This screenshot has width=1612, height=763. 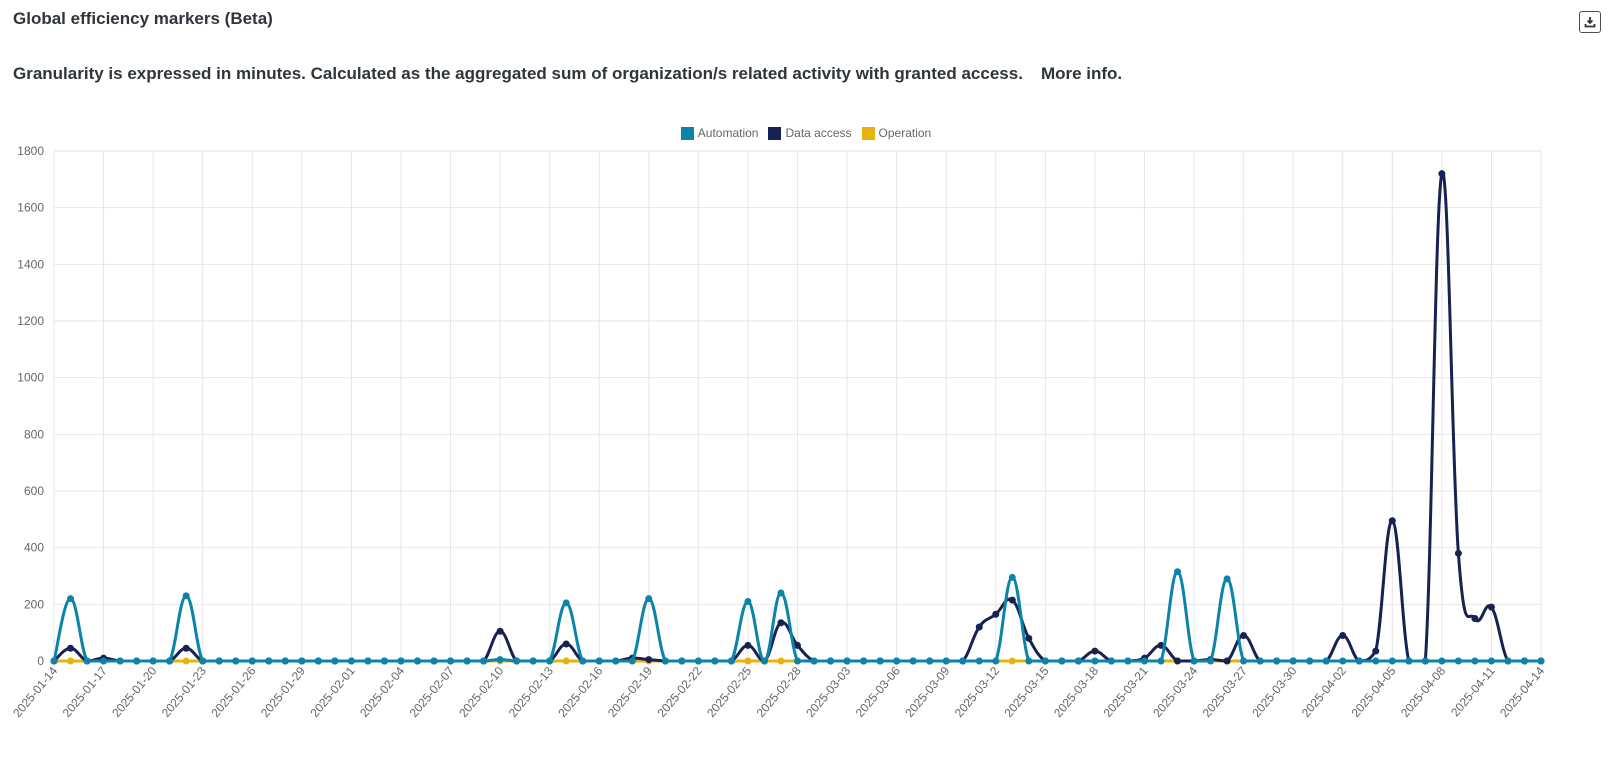 What do you see at coordinates (143, 18) in the screenshot?
I see `page-title: Global efficiency markers (Beta)` at bounding box center [143, 18].